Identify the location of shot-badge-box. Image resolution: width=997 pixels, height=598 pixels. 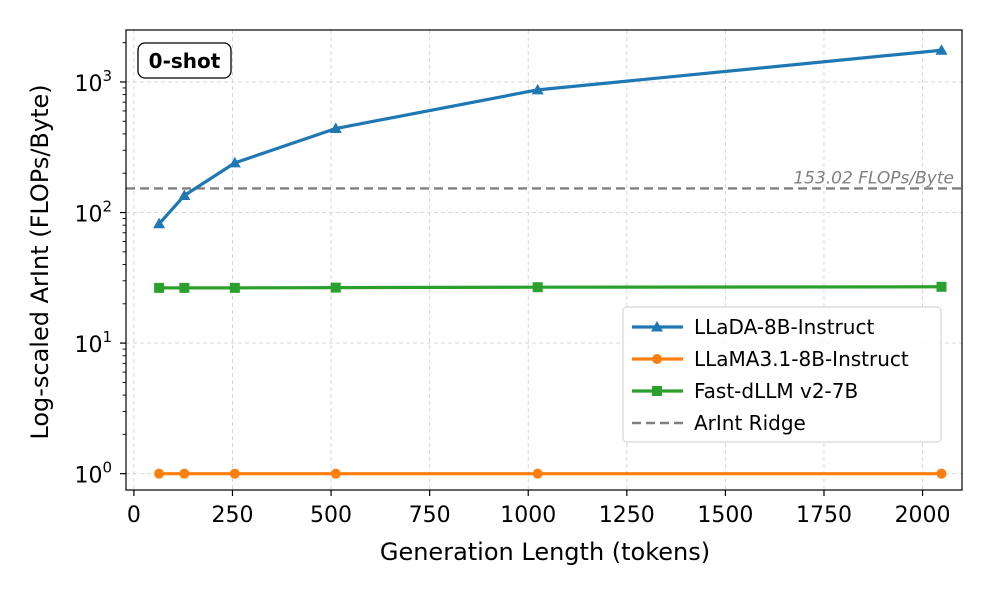
(184, 60).